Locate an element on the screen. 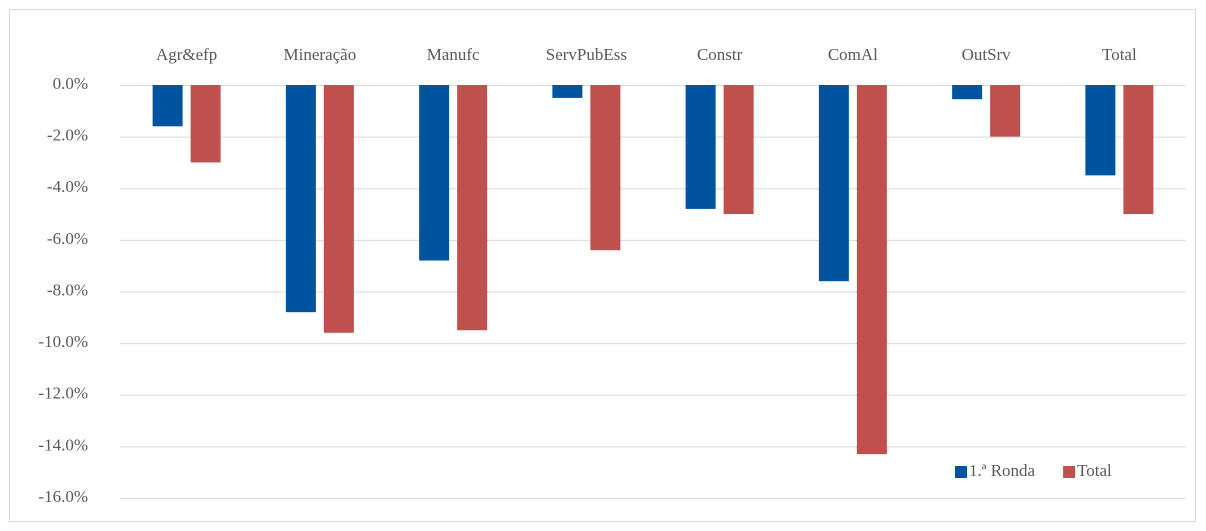  y-tick-label: -4.0% is located at coordinates (67, 186).